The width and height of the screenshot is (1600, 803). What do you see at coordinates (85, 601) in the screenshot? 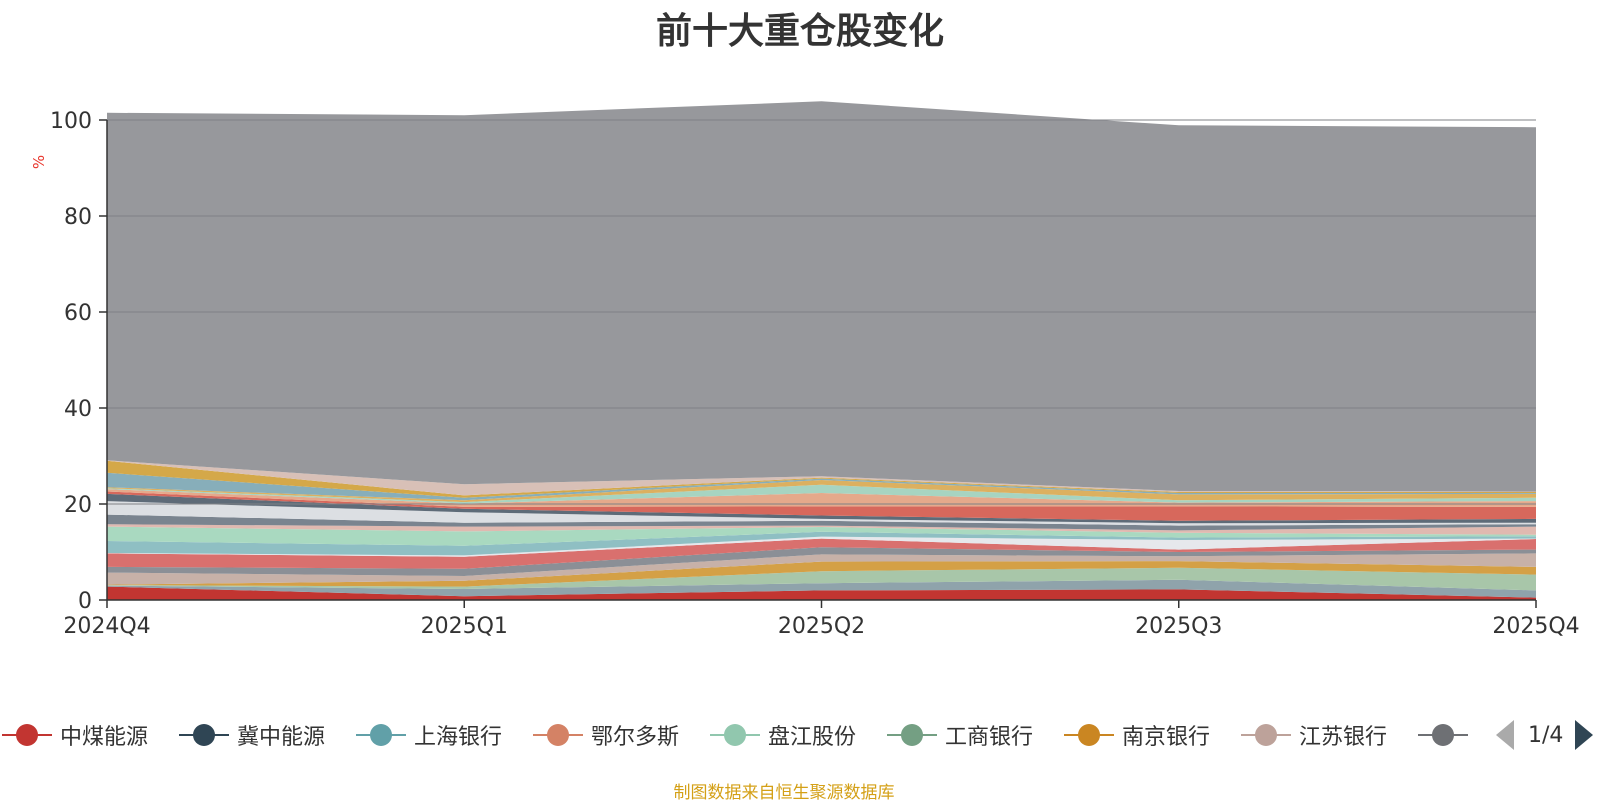
I see `y-tick-label: 0` at bounding box center [85, 601].